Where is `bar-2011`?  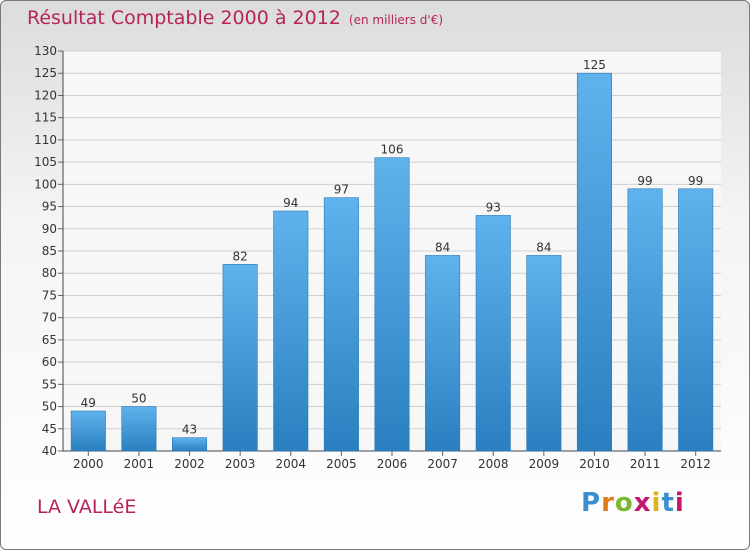
bar-2011 is located at coordinates (645, 320).